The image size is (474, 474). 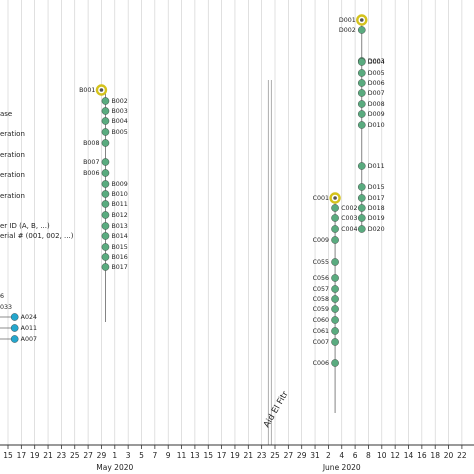 What do you see at coordinates (376, 73) in the screenshot?
I see `case-label: D005` at bounding box center [376, 73].